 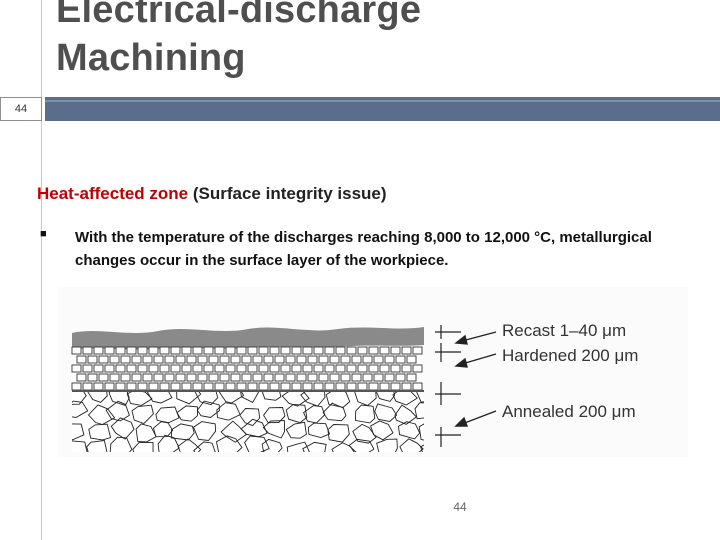 I want to click on left-rule, so click(x=41, y=270).